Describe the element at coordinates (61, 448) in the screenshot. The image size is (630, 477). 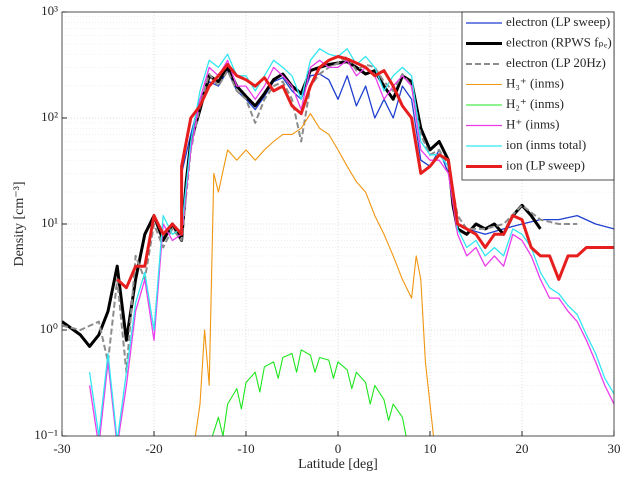
I see `x-tick-label: -30` at that location.